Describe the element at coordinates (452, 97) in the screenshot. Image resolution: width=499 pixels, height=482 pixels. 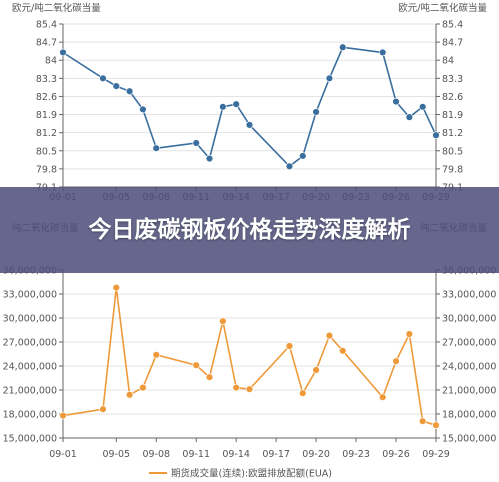
I see `y-tick-label-right: 82.6` at that location.